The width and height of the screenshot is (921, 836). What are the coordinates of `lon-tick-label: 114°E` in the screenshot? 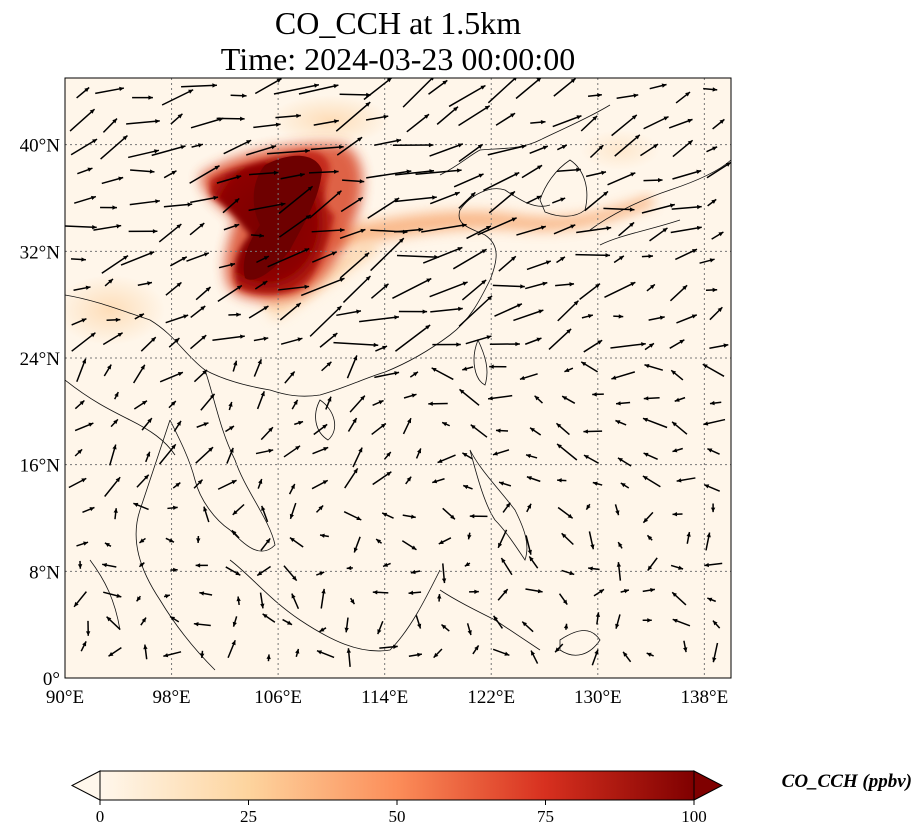 It's located at (384, 697).